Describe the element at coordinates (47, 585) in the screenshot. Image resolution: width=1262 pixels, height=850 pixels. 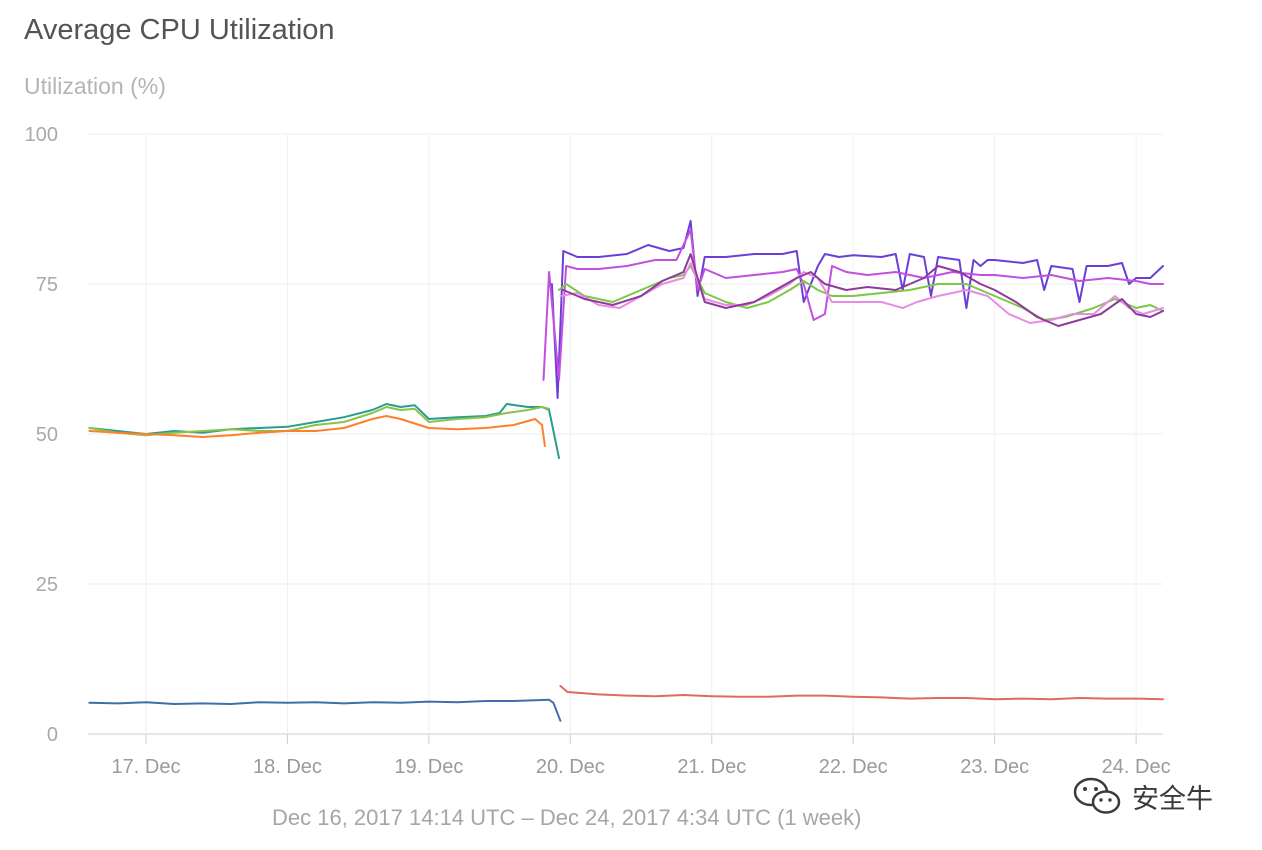
I see `y-tick-label: 25` at that location.